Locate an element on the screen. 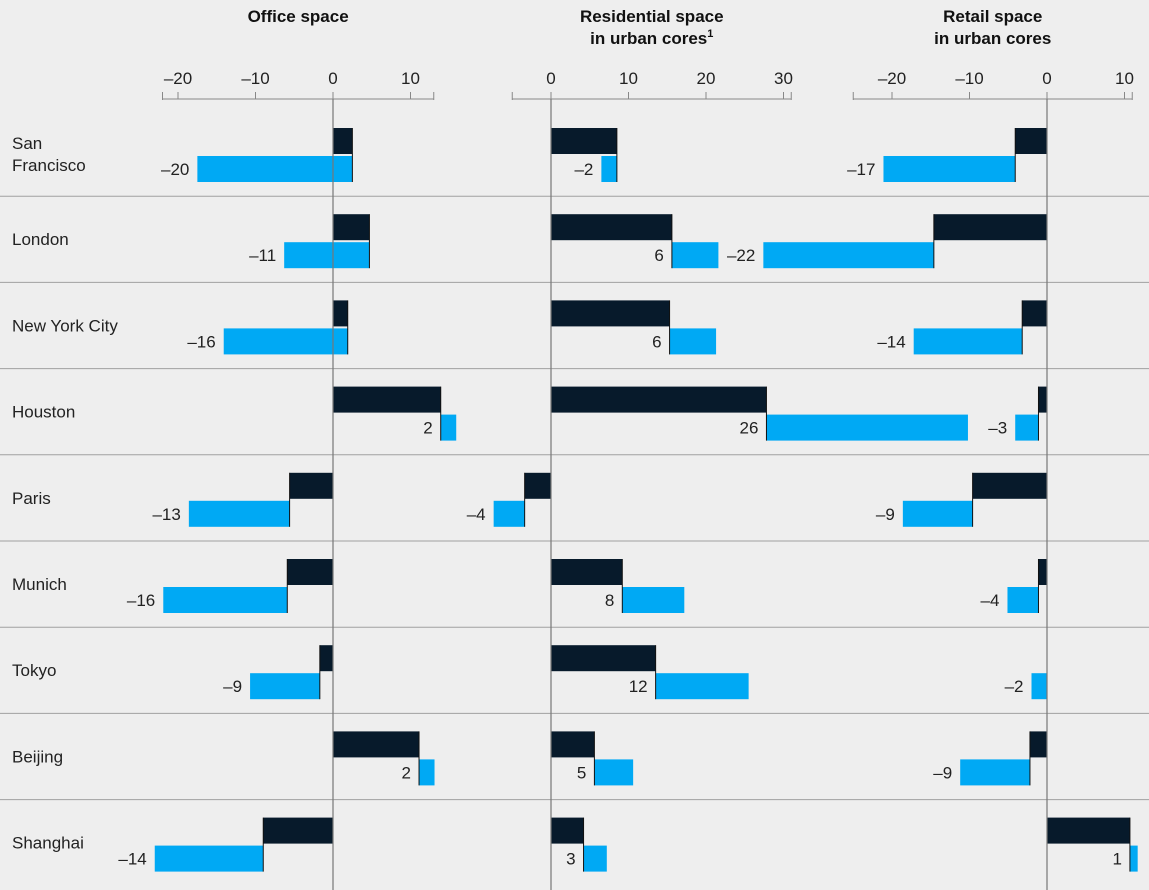 The width and height of the screenshot is (1149, 890). city-label-3: Houston is located at coordinates (43, 412).